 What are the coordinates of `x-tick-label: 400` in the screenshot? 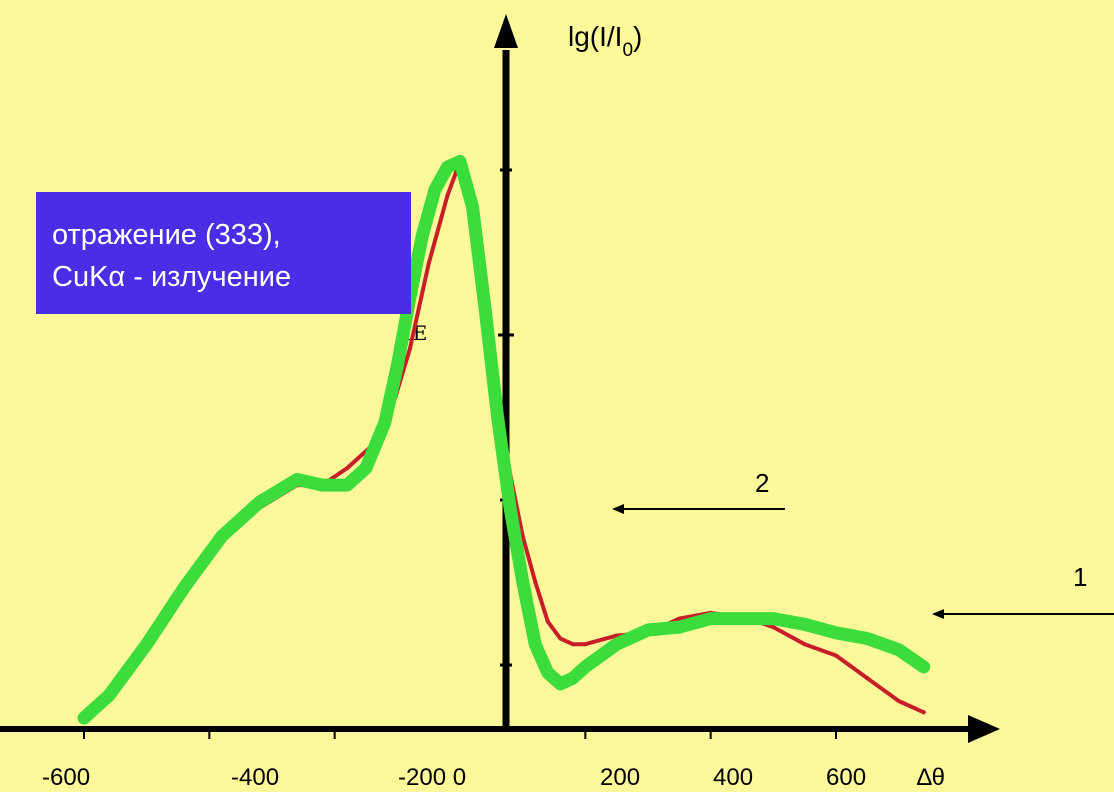 It's located at (733, 777).